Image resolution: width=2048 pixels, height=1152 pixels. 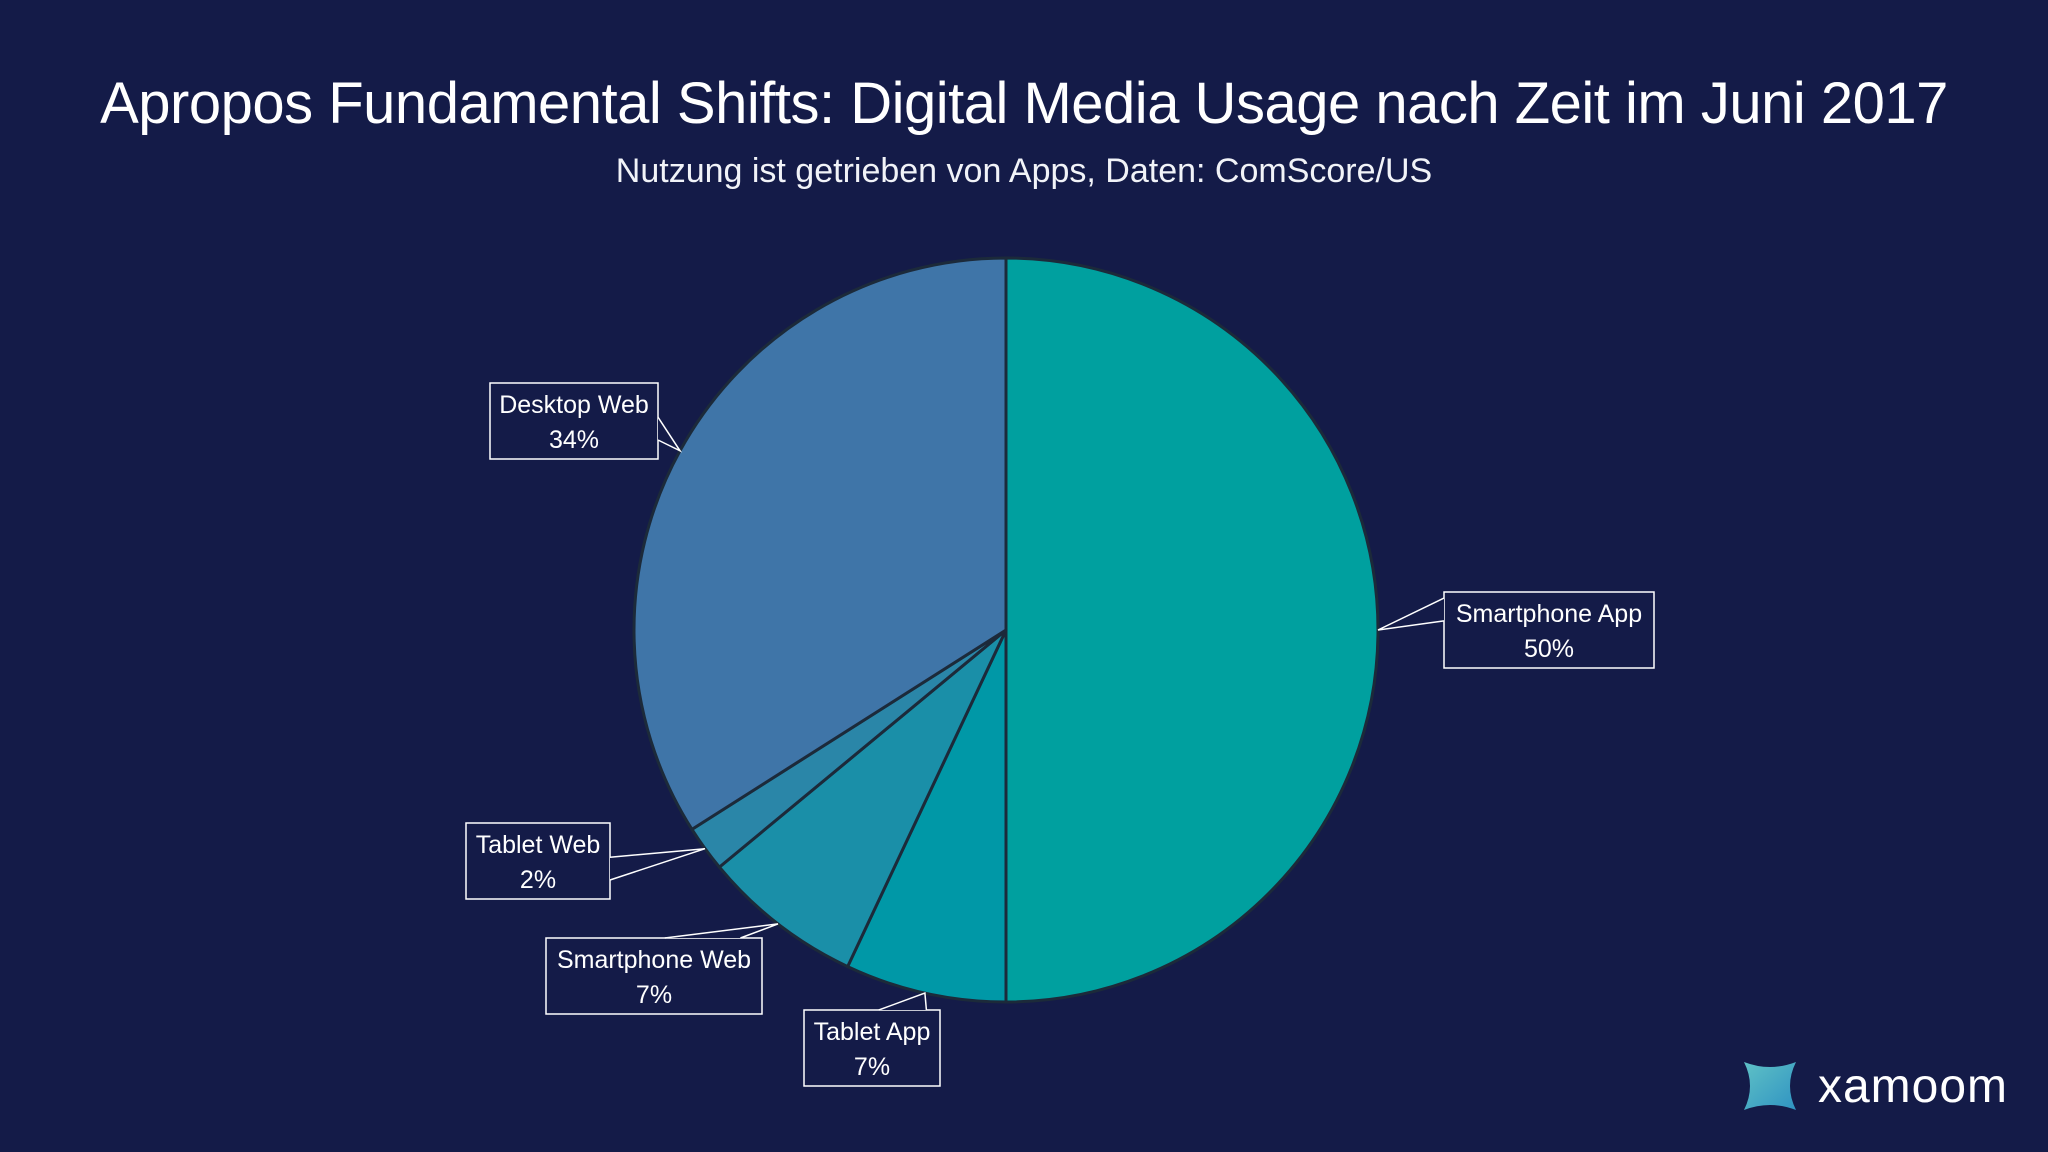 I want to click on slice-label: Tablet Web, so click(x=538, y=845).